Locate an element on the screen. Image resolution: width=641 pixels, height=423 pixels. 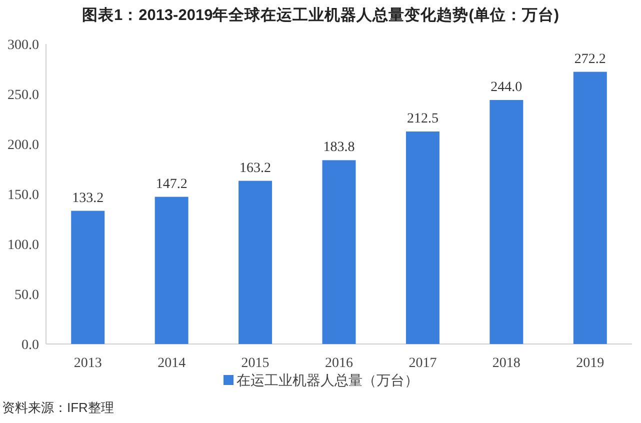
y-tick-label: 300.0 is located at coordinates (23, 45).